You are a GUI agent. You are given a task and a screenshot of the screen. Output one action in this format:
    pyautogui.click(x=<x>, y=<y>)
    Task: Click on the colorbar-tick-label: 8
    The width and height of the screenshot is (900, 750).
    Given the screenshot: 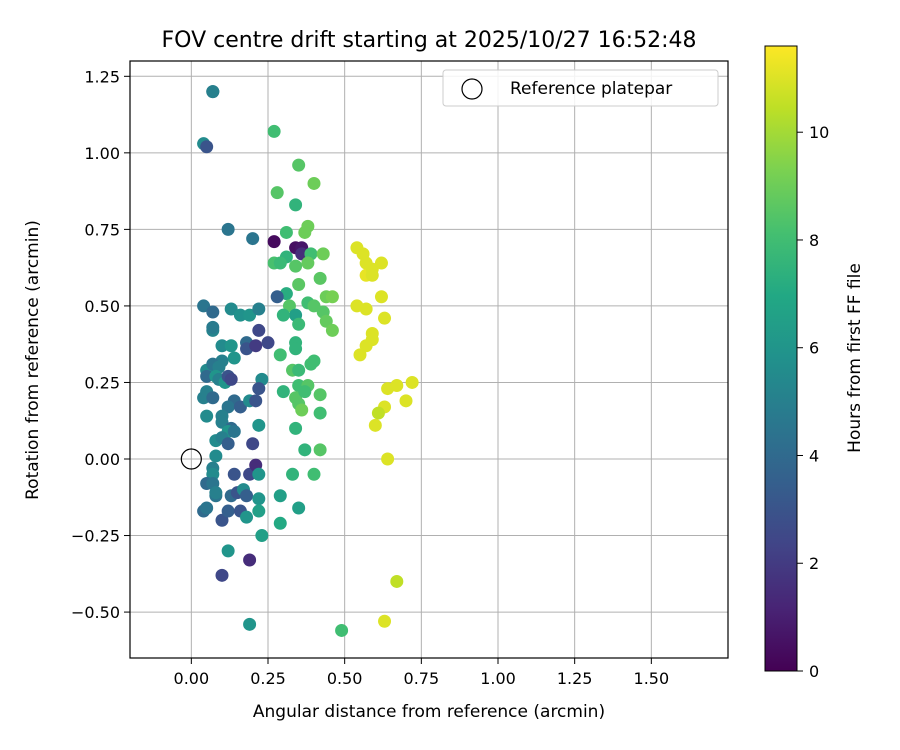 What is the action you would take?
    pyautogui.click(x=814, y=240)
    